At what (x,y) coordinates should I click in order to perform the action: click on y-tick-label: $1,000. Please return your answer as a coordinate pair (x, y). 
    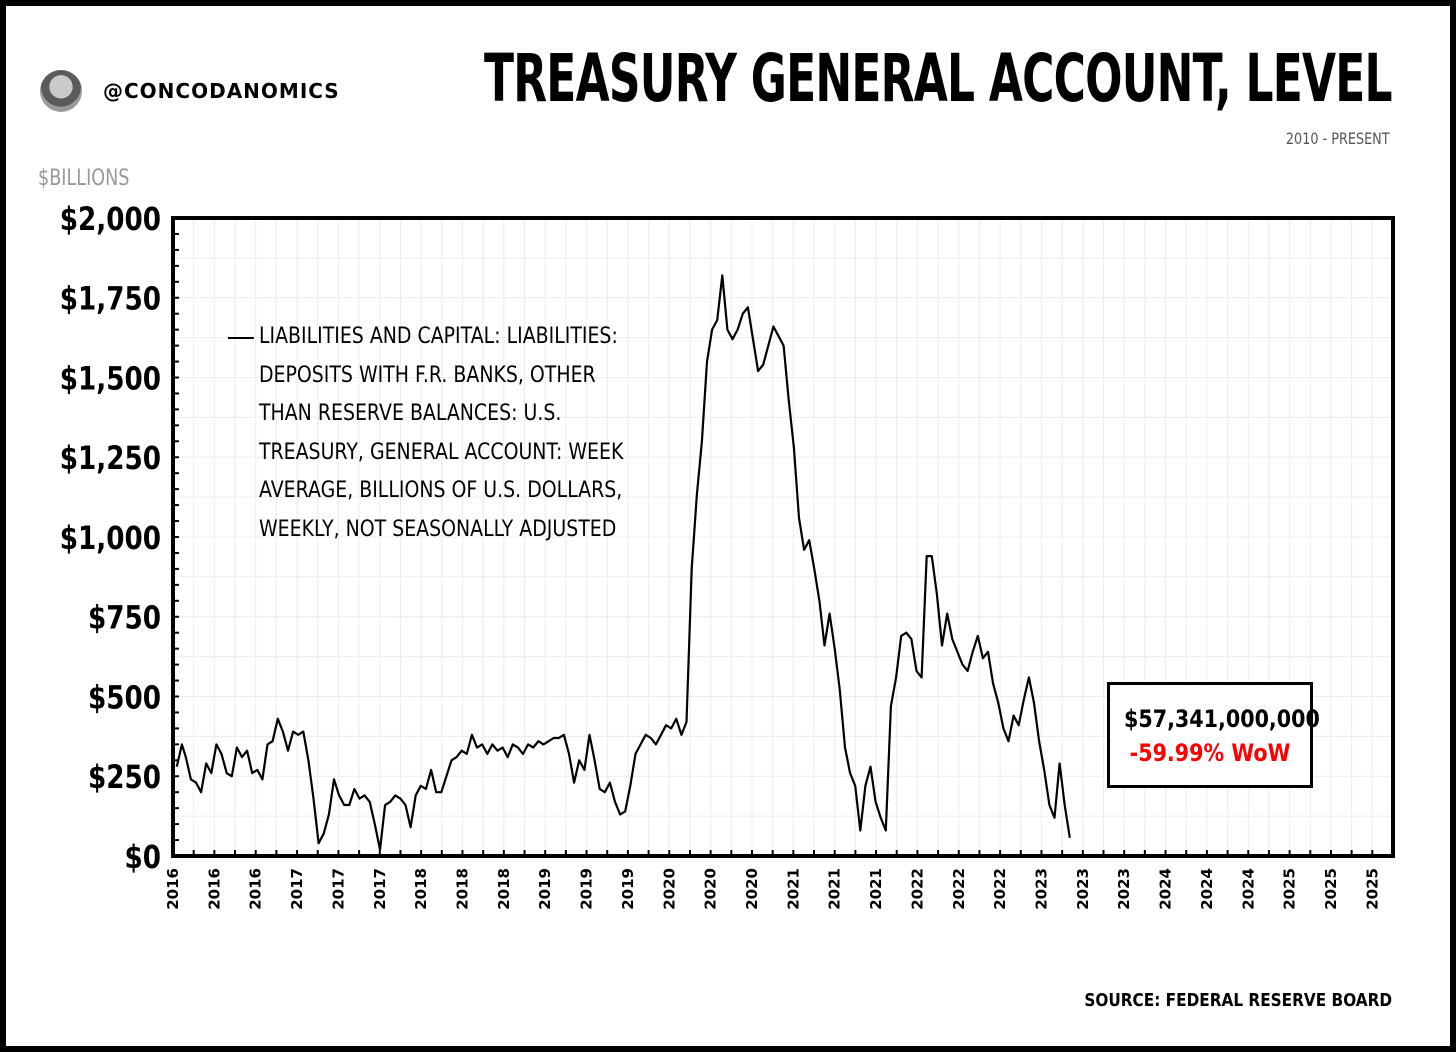
    Looking at the image, I should click on (110, 537).